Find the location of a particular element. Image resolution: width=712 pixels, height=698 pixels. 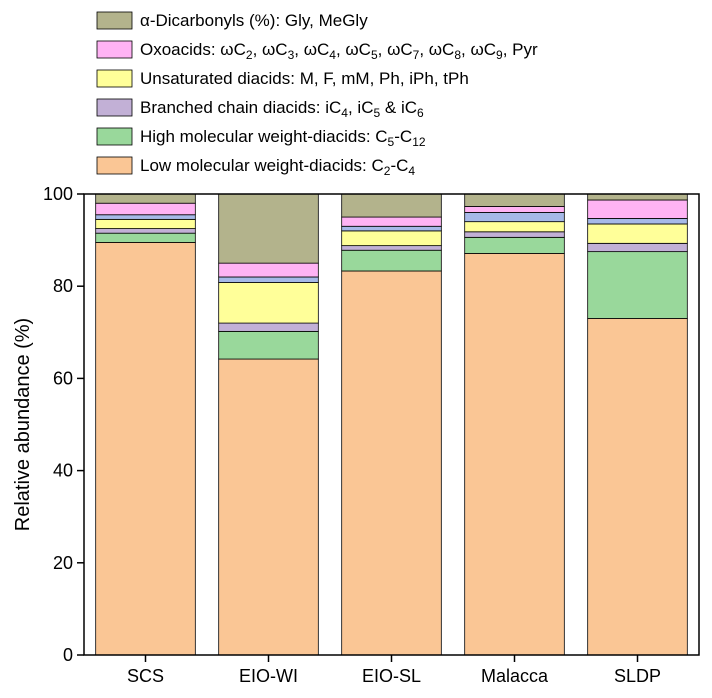

y-tick-label: 0 is located at coordinates (68, 655).